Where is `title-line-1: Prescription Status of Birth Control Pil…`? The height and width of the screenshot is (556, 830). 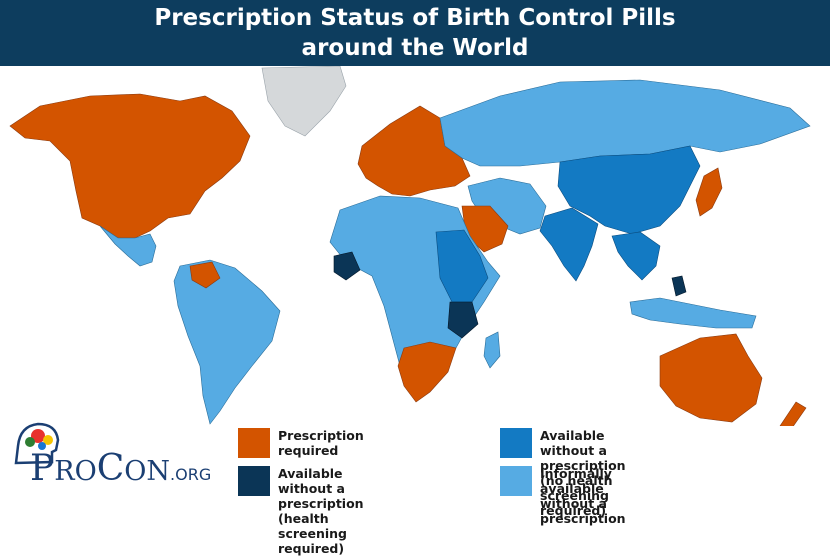
title-line-1: Prescription Status of Birth Control Pil… is located at coordinates (415, 18).